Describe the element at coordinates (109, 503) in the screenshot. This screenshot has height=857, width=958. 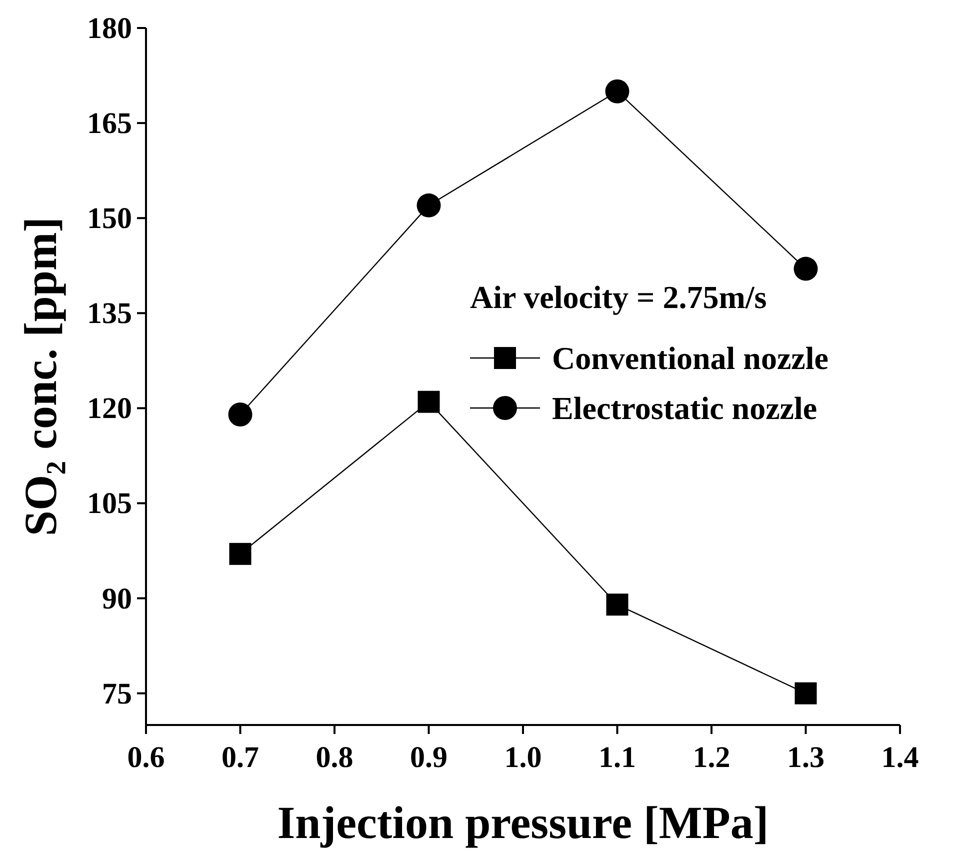
I see `y-tick-label: 105` at that location.